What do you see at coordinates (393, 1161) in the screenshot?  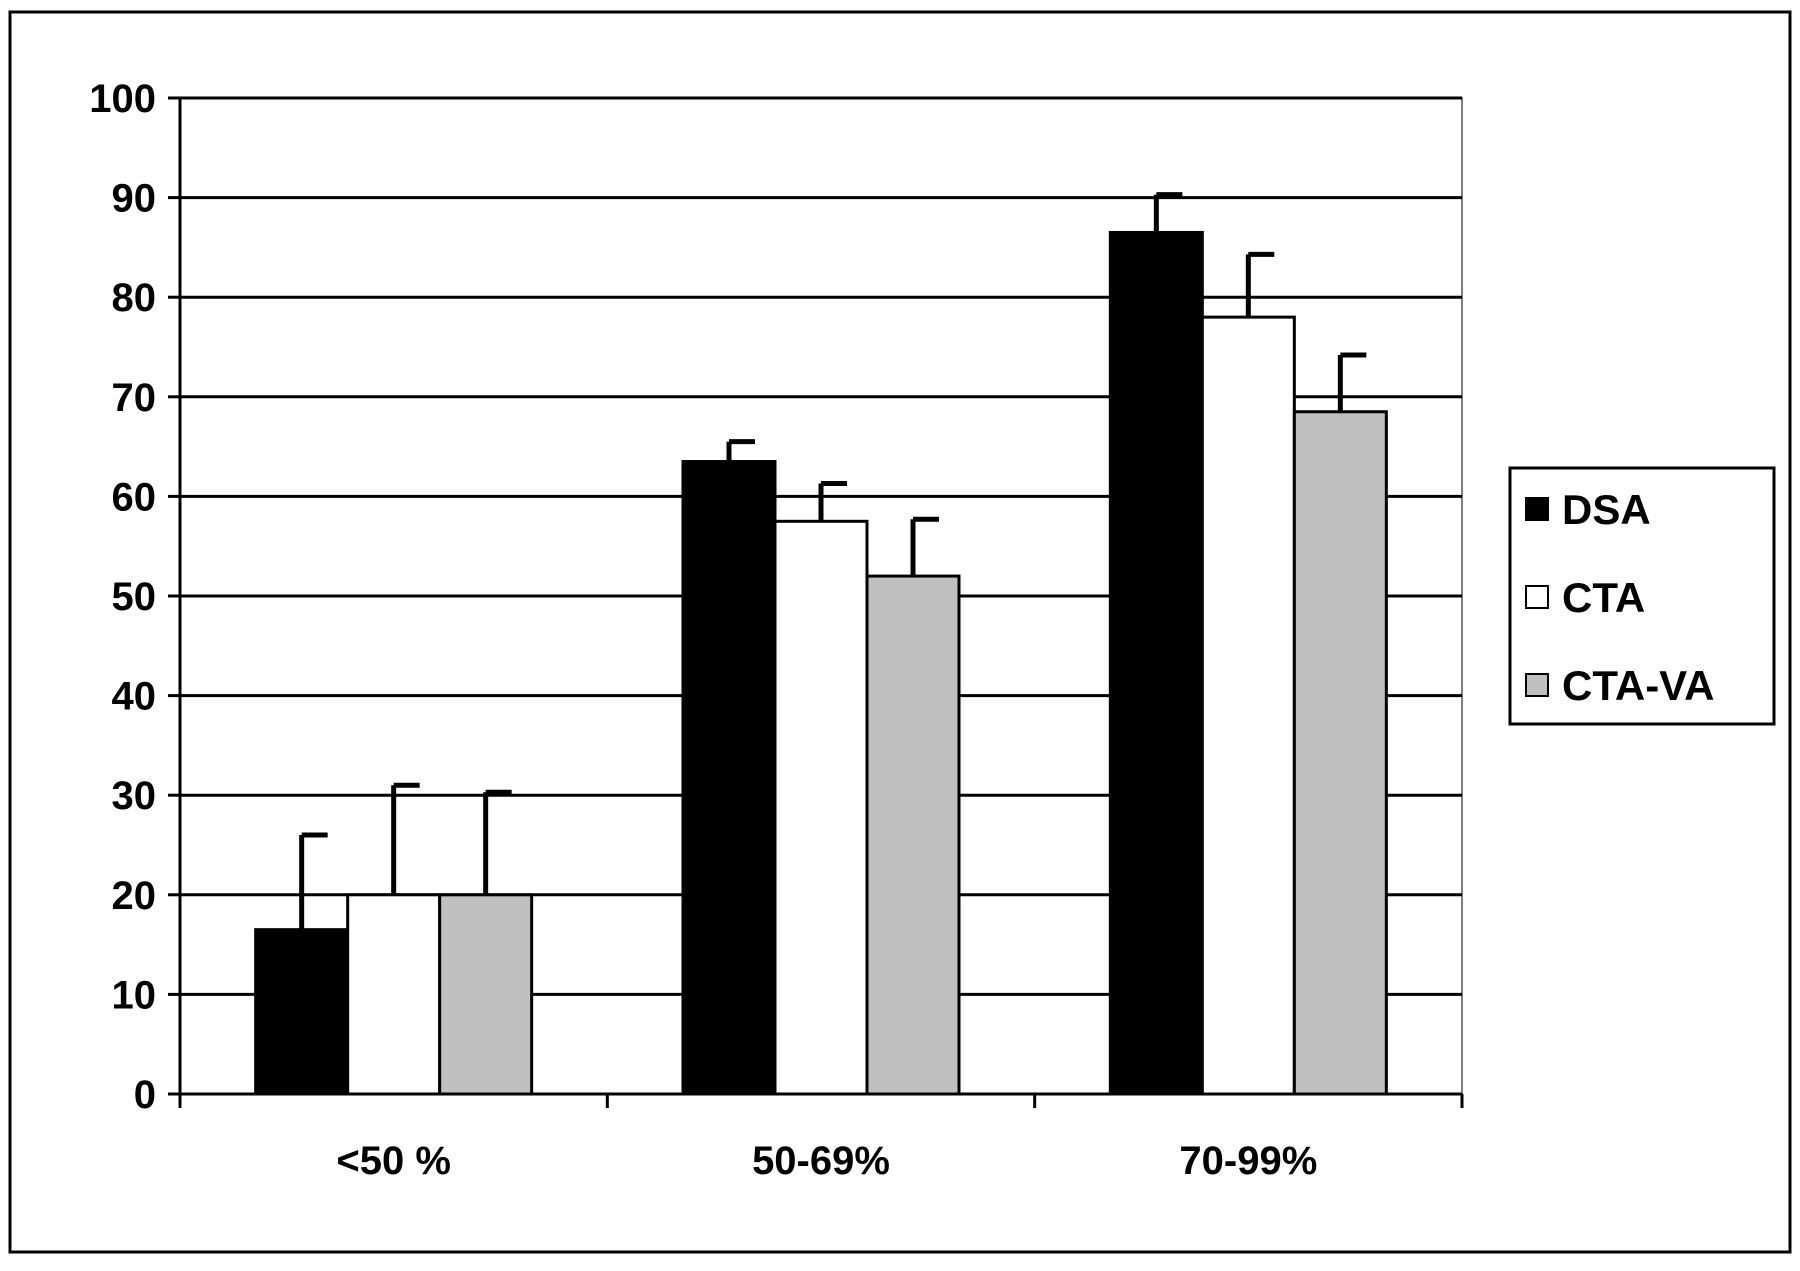 I see `x-category-label: <50 %` at bounding box center [393, 1161].